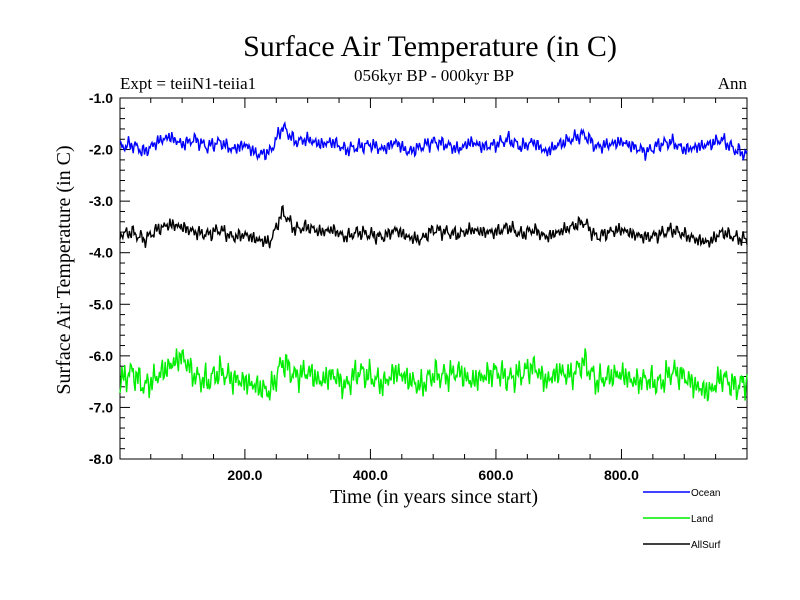 The width and height of the screenshot is (800, 600). I want to click on y-tick-label: -4.0, so click(101, 253).